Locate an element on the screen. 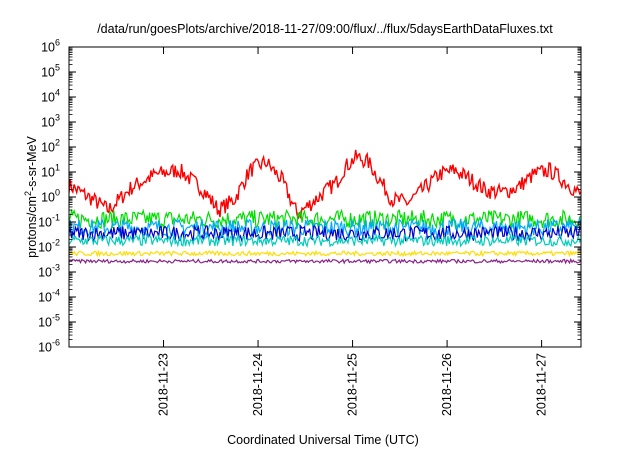 This screenshot has width=640, height=453. y-tick-label: 10⁻⁶ is located at coordinates (49, 346).